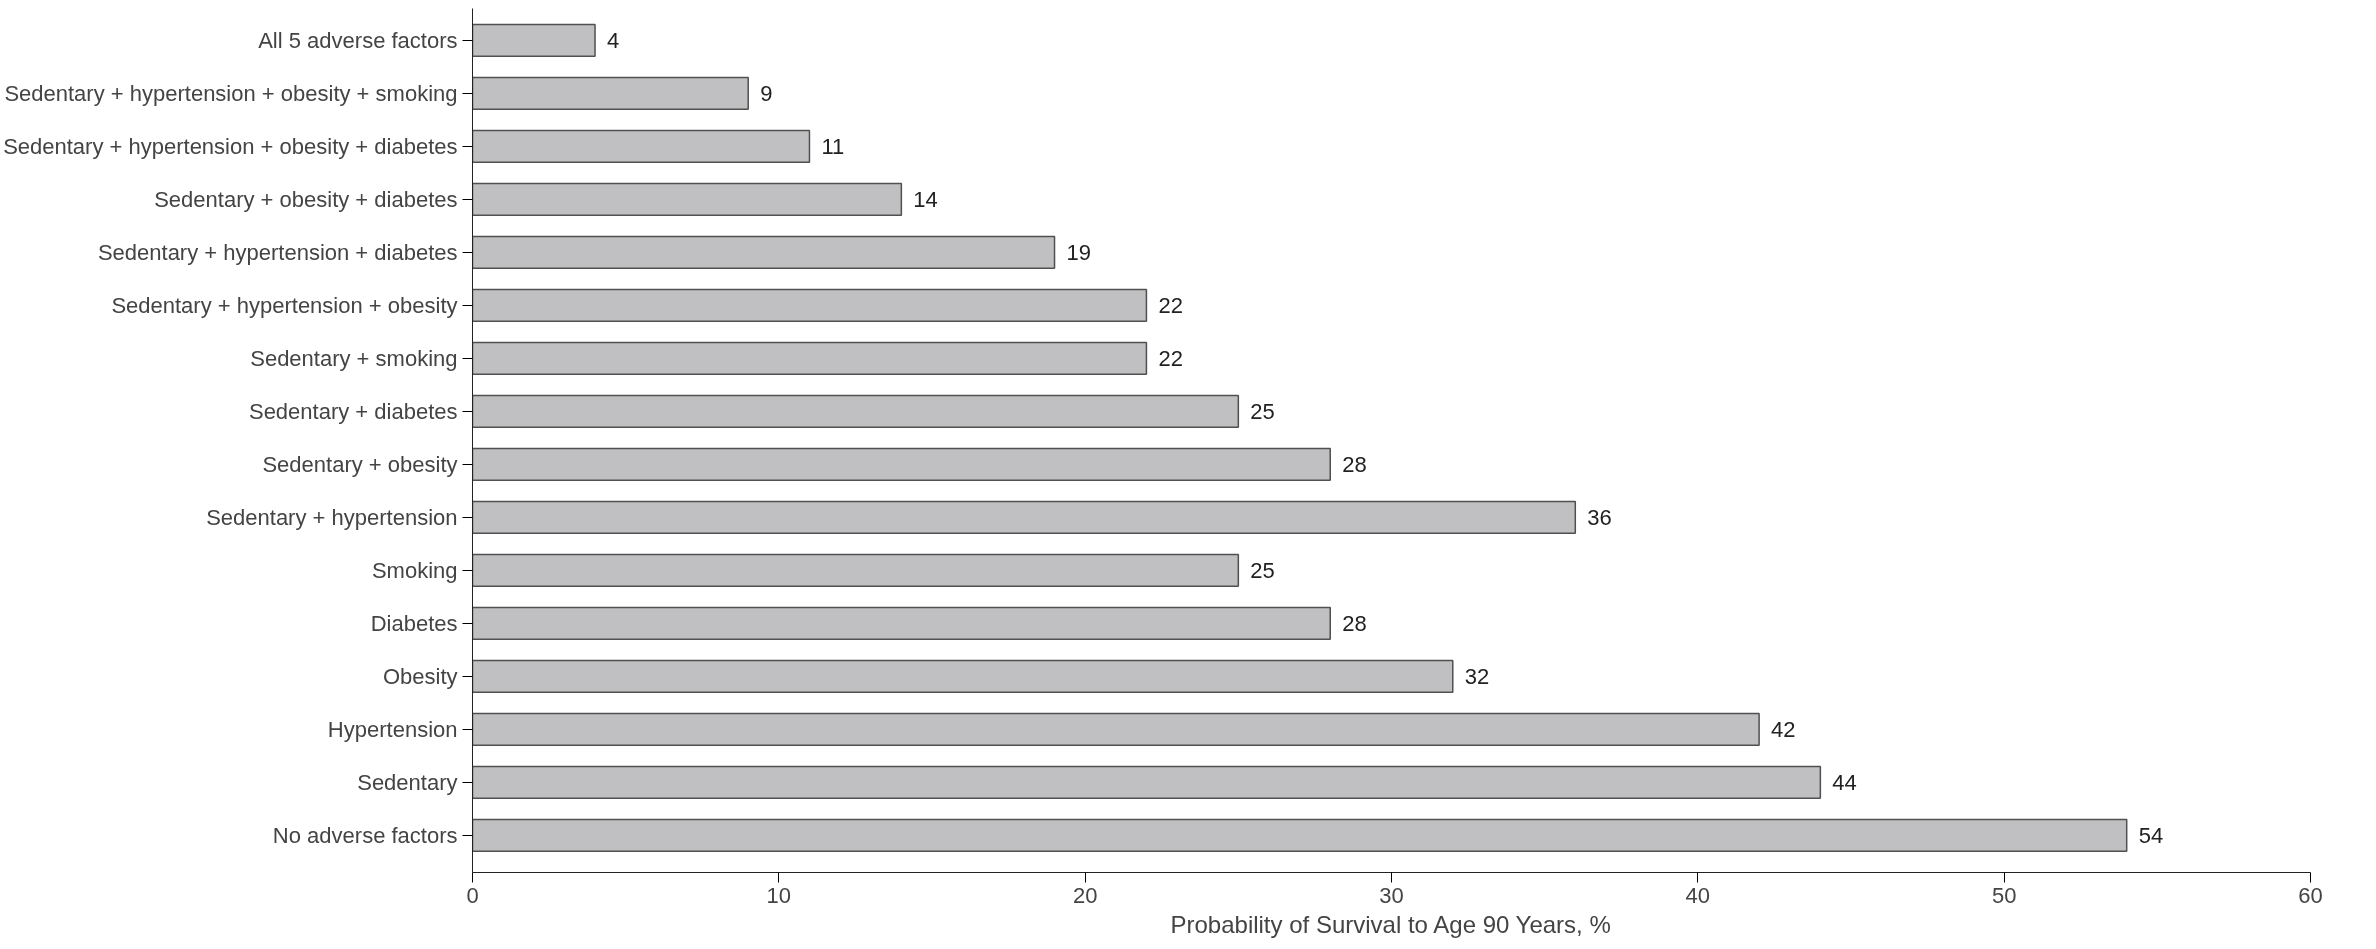  Describe the element at coordinates (779, 895) in the screenshot. I see `x-tick-label: 10` at that location.